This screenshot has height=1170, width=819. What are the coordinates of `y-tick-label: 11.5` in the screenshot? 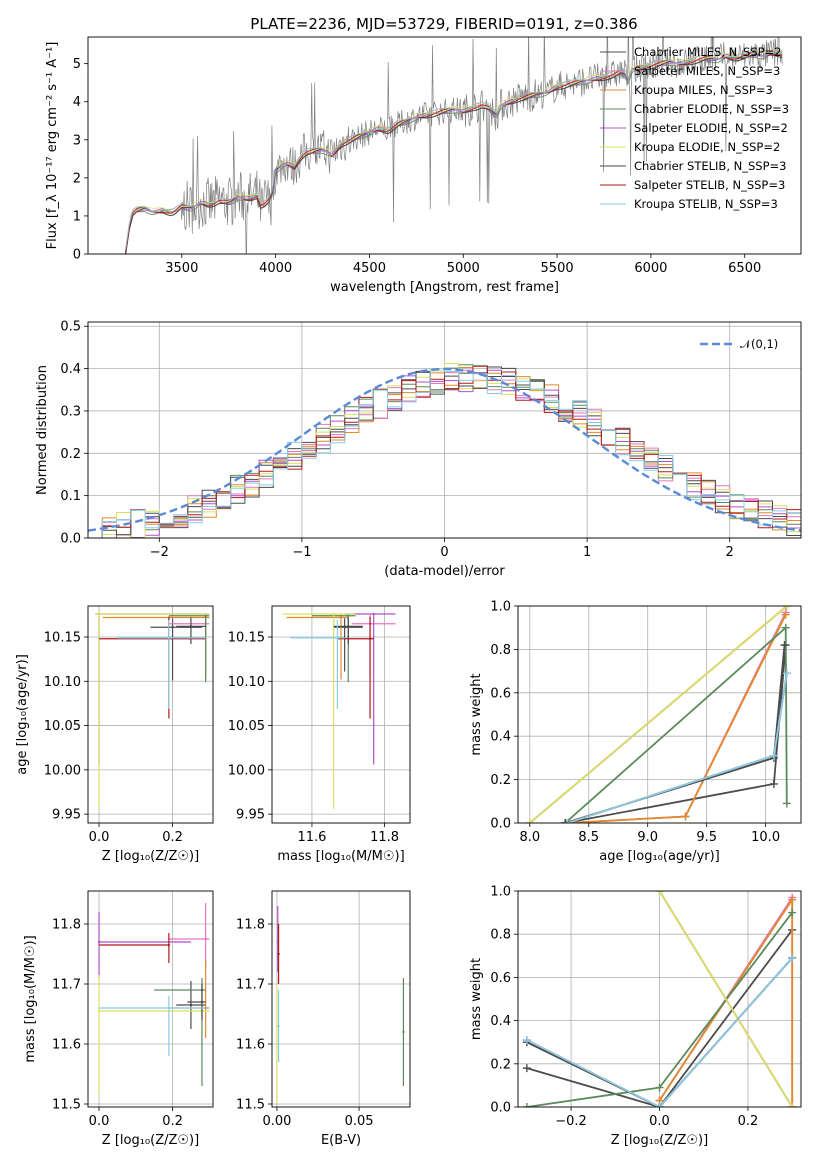 It's located at (66, 1105).